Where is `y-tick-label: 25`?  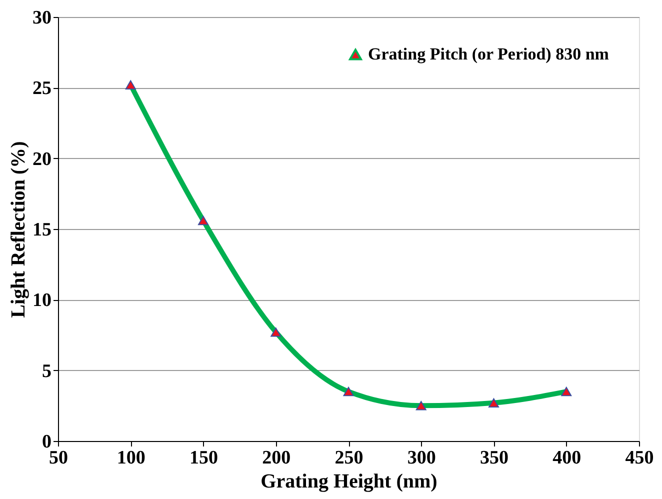 y-tick-label: 25 is located at coordinates (42, 89).